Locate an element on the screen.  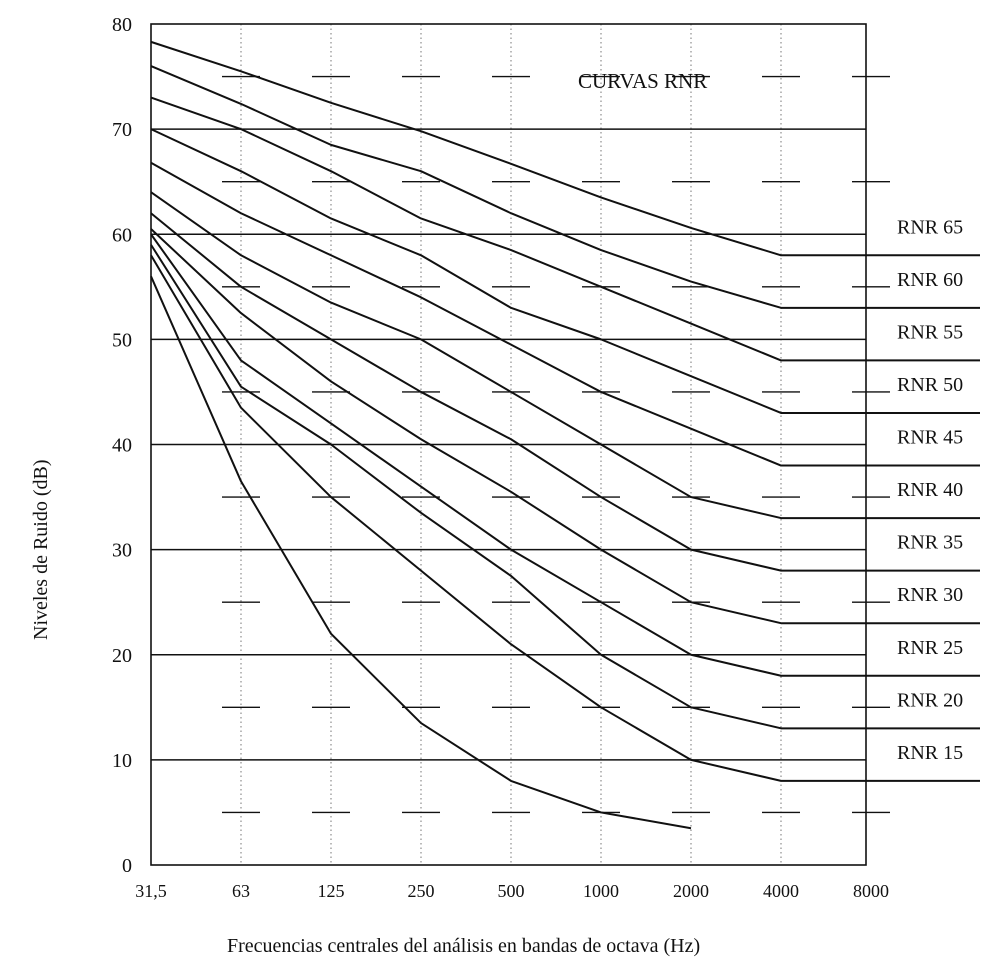
x-tick-label: 500 is located at coordinates (511, 891).